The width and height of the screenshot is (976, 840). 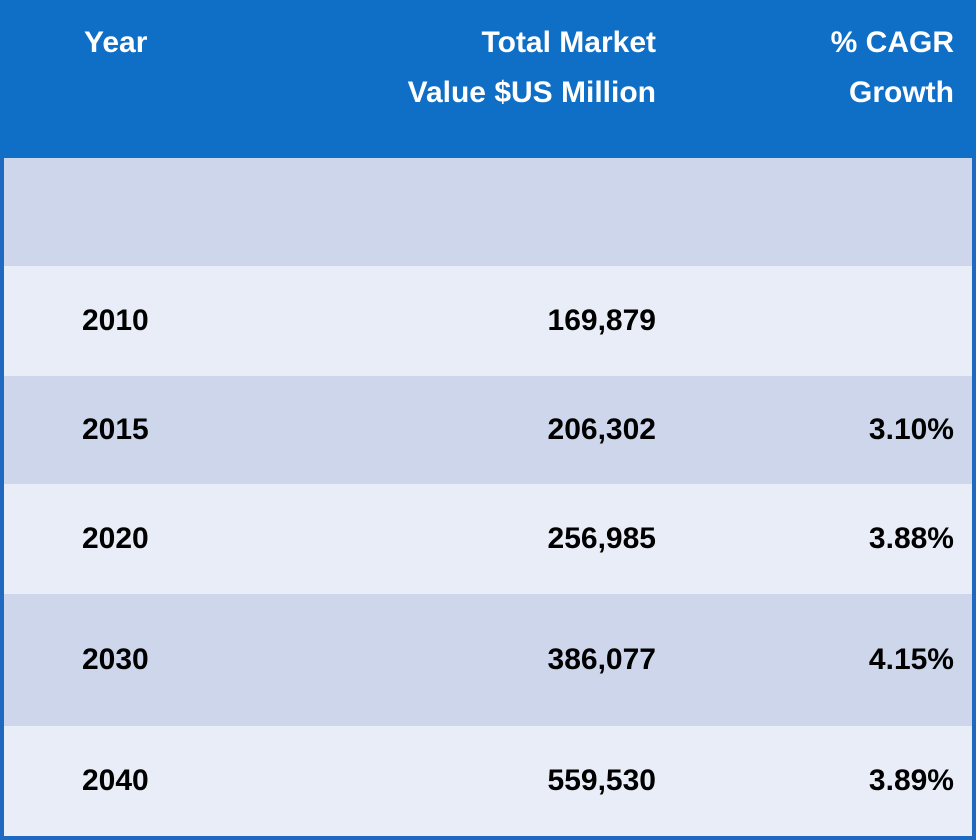 What do you see at coordinates (532, 68) in the screenshot?
I see `header-total-market-value: Total Market Value $US Million` at bounding box center [532, 68].